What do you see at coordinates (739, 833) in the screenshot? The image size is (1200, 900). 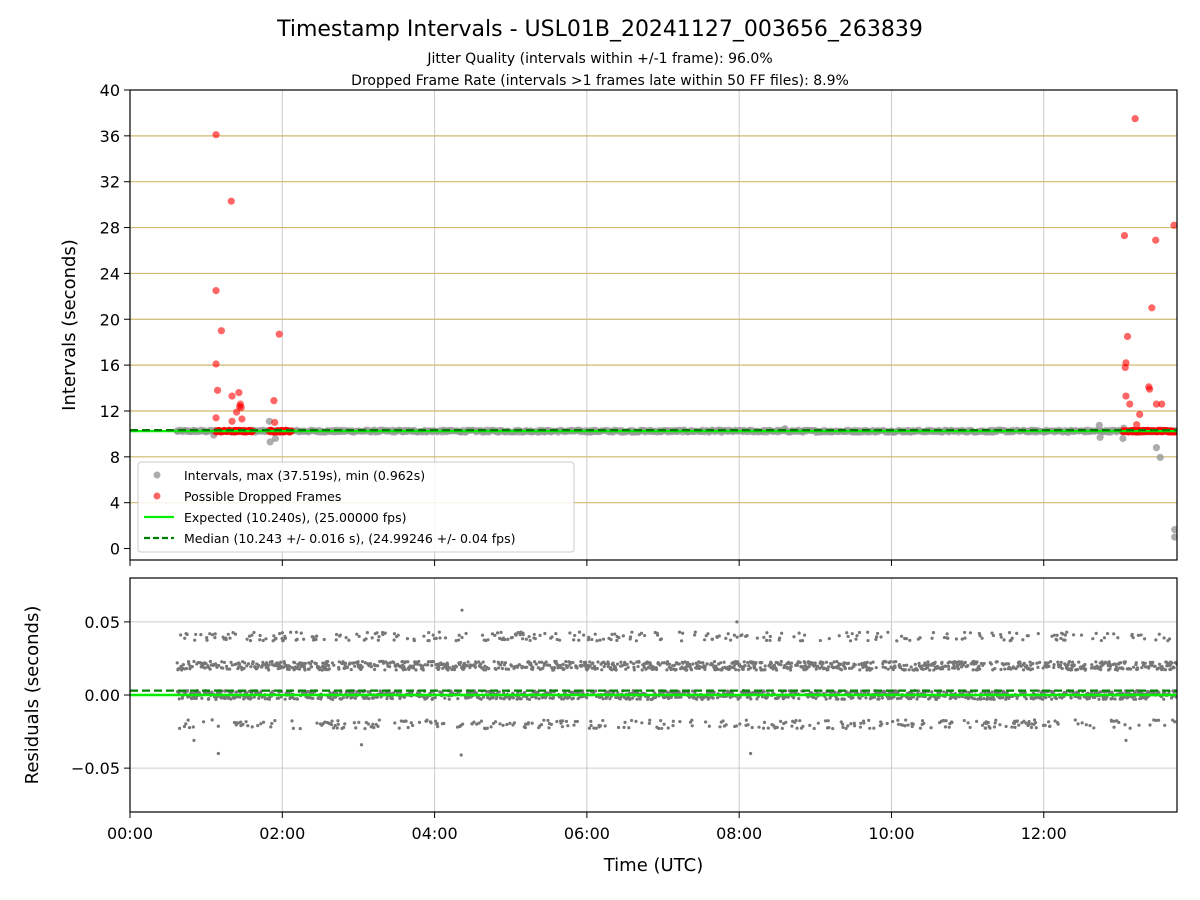 I see `x-tick-label: 08:00` at bounding box center [739, 833].